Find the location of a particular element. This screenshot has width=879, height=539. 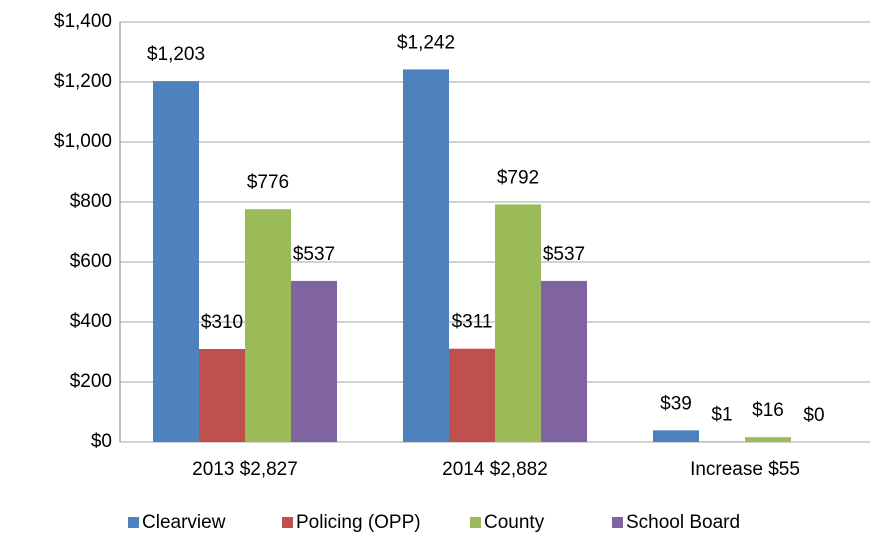

y-tick-label: $1,000 is located at coordinates (83, 141).